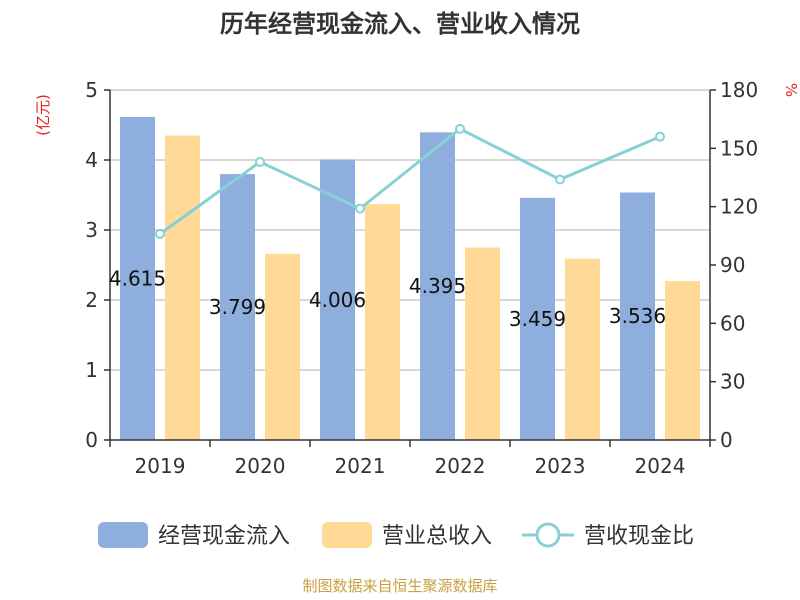 The width and height of the screenshot is (800, 600). I want to click on data-label-cash-inflow: 3.536, so click(637, 316).